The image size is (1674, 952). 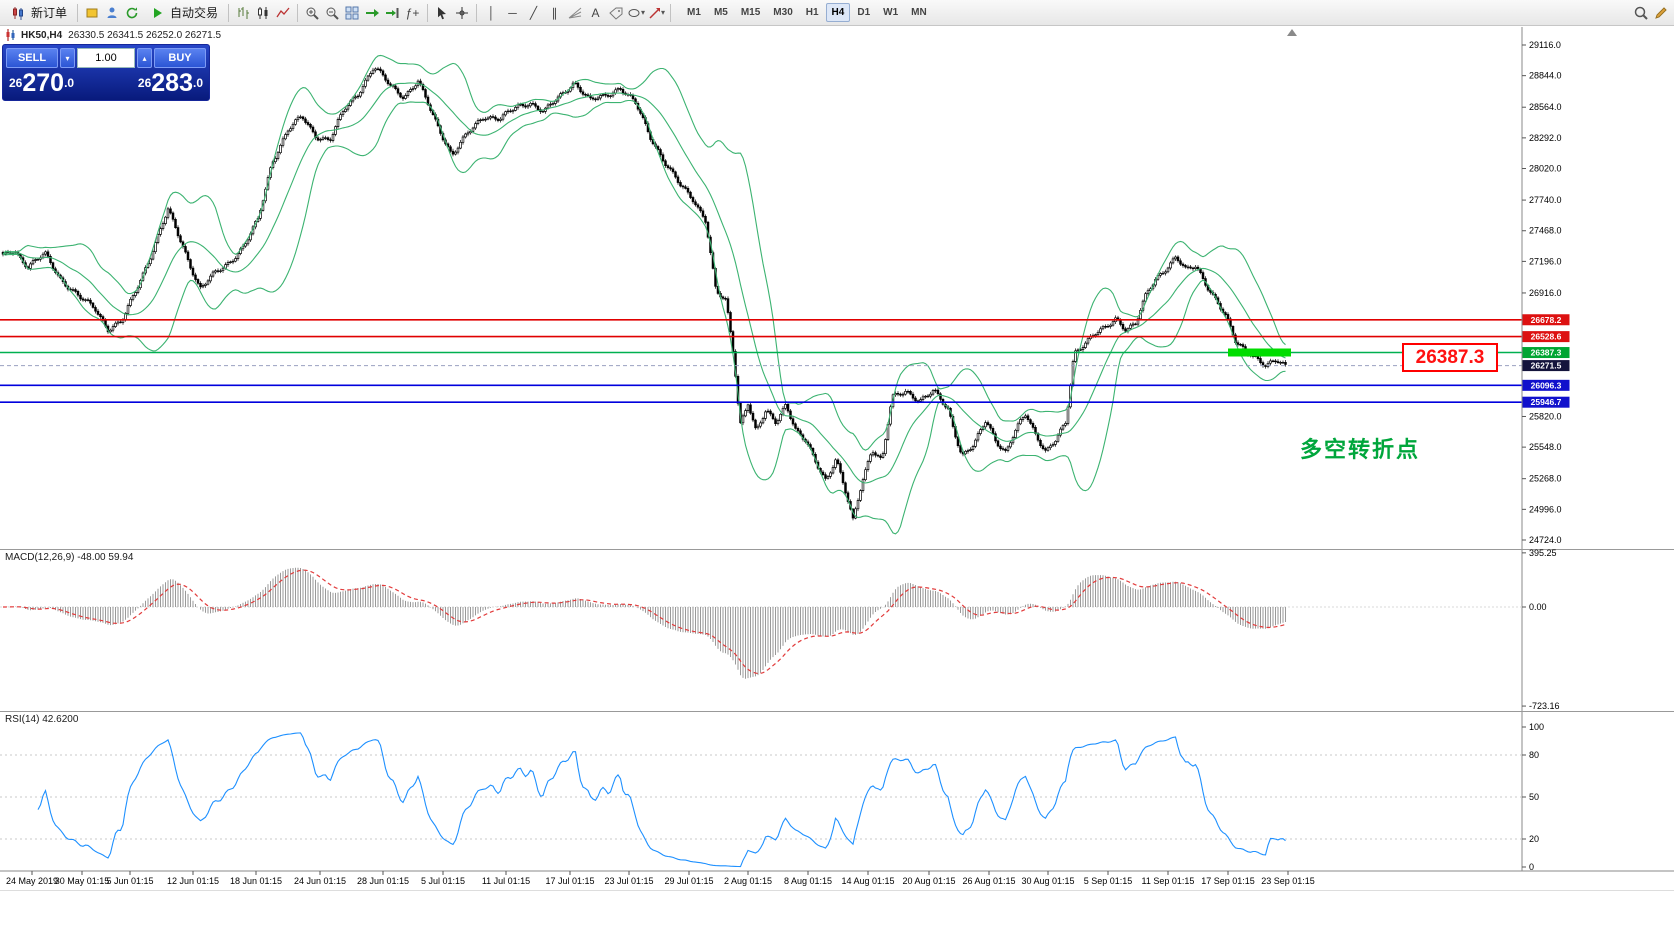 I want to click on svg-text: 395.25, so click(x=1543, y=553).